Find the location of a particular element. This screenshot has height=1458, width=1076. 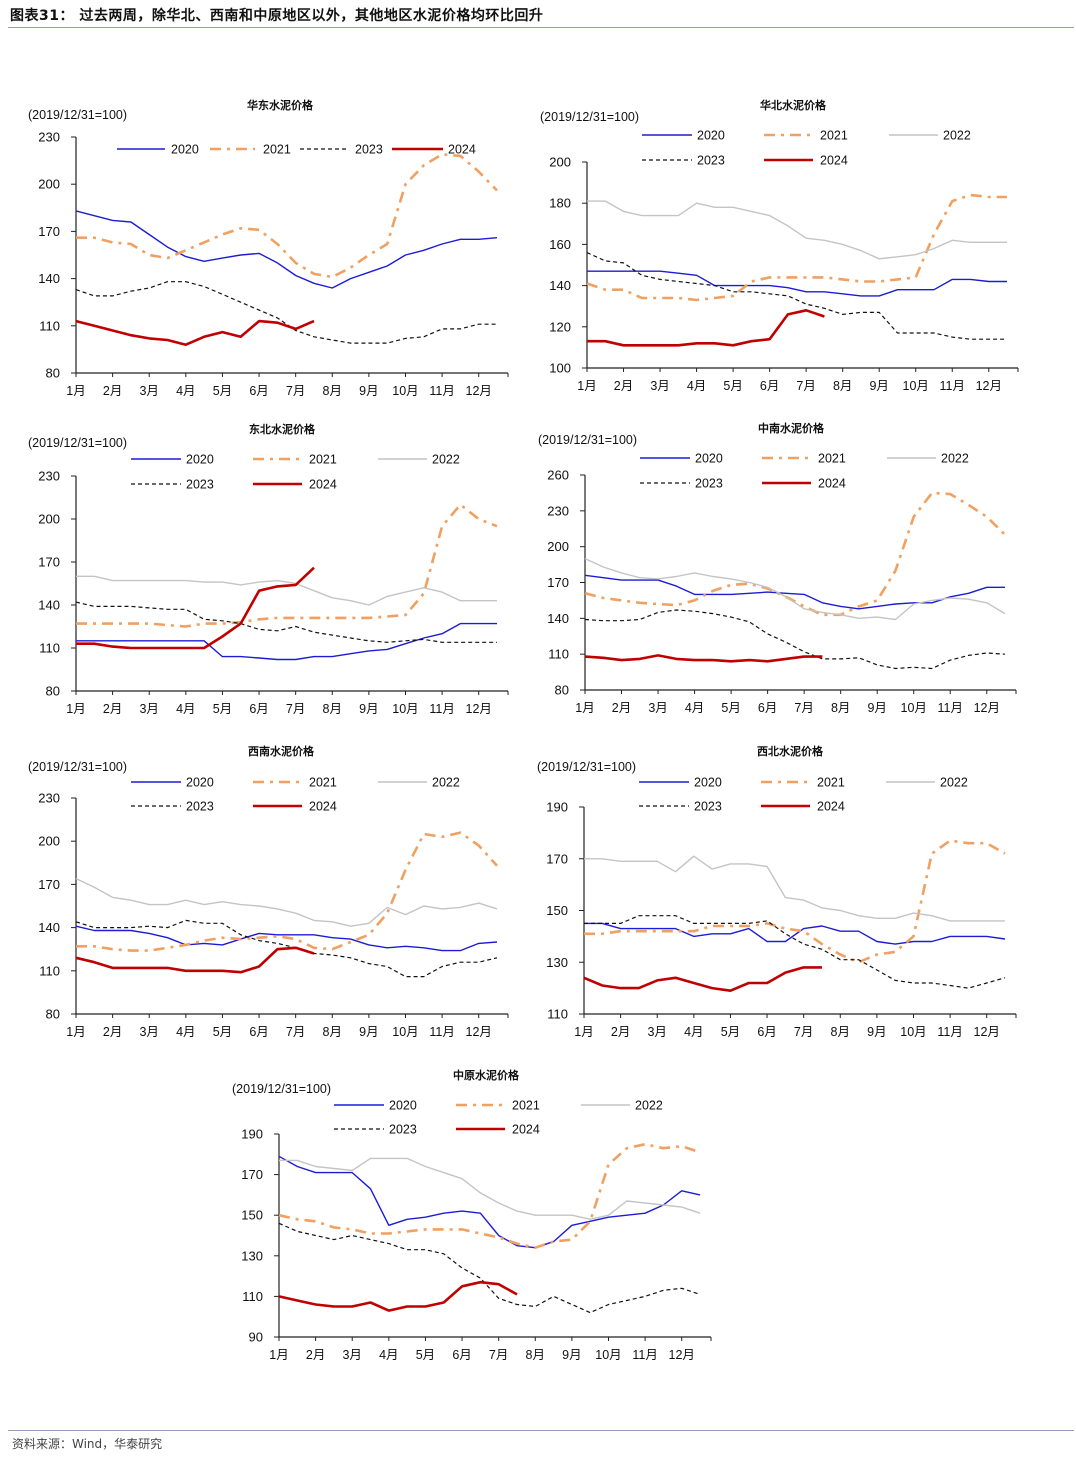

y-tick-label: 90 is located at coordinates (256, 1337).